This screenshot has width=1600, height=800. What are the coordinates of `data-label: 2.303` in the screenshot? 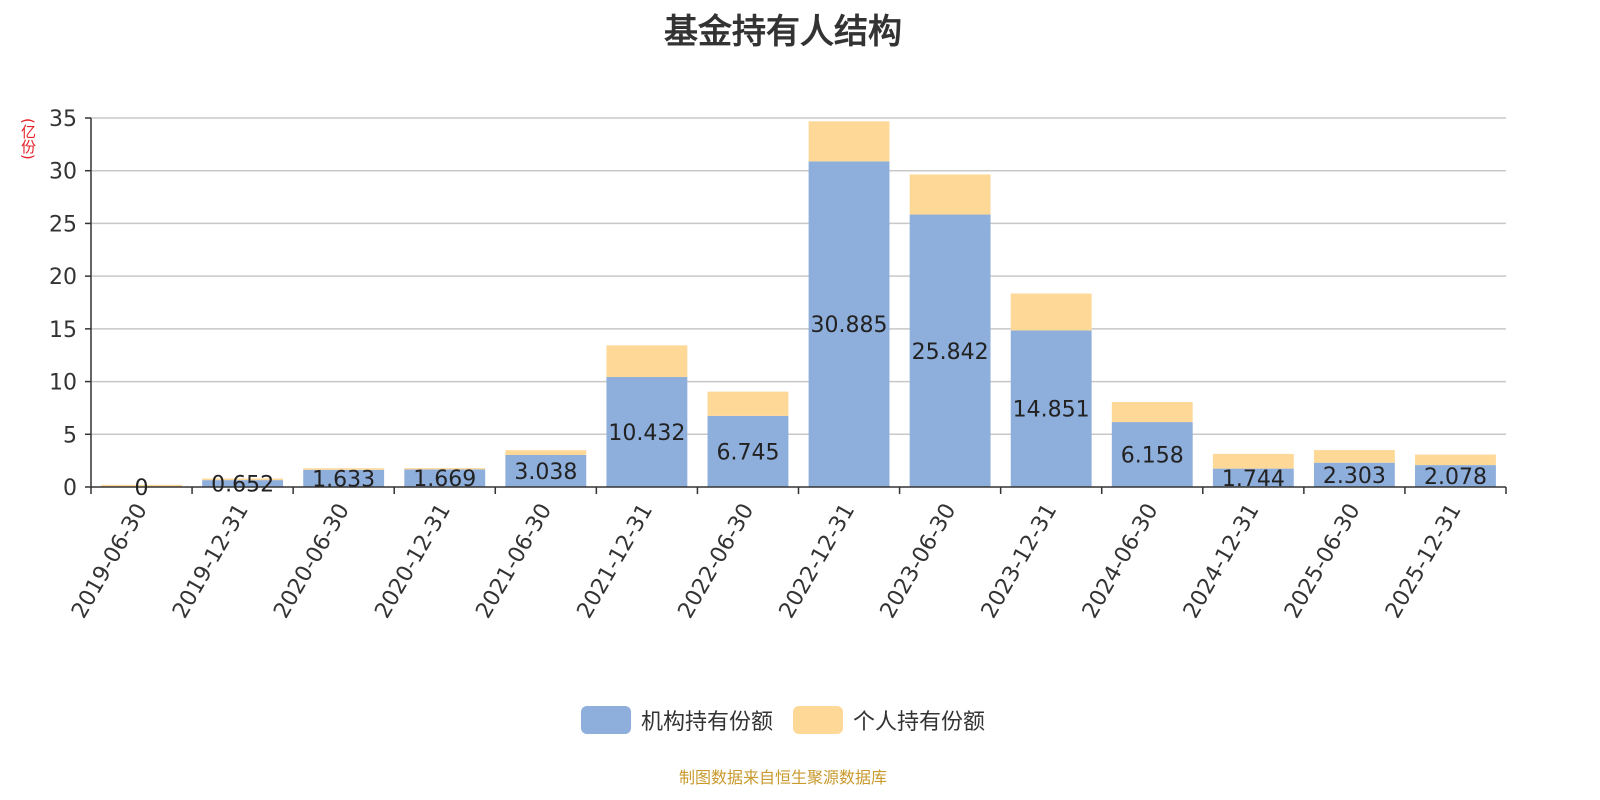 It's located at (1354, 476).